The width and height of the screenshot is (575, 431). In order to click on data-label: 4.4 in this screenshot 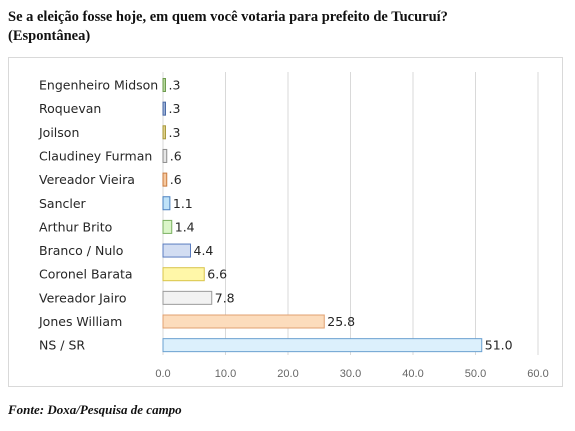, I will do `click(204, 250)`.